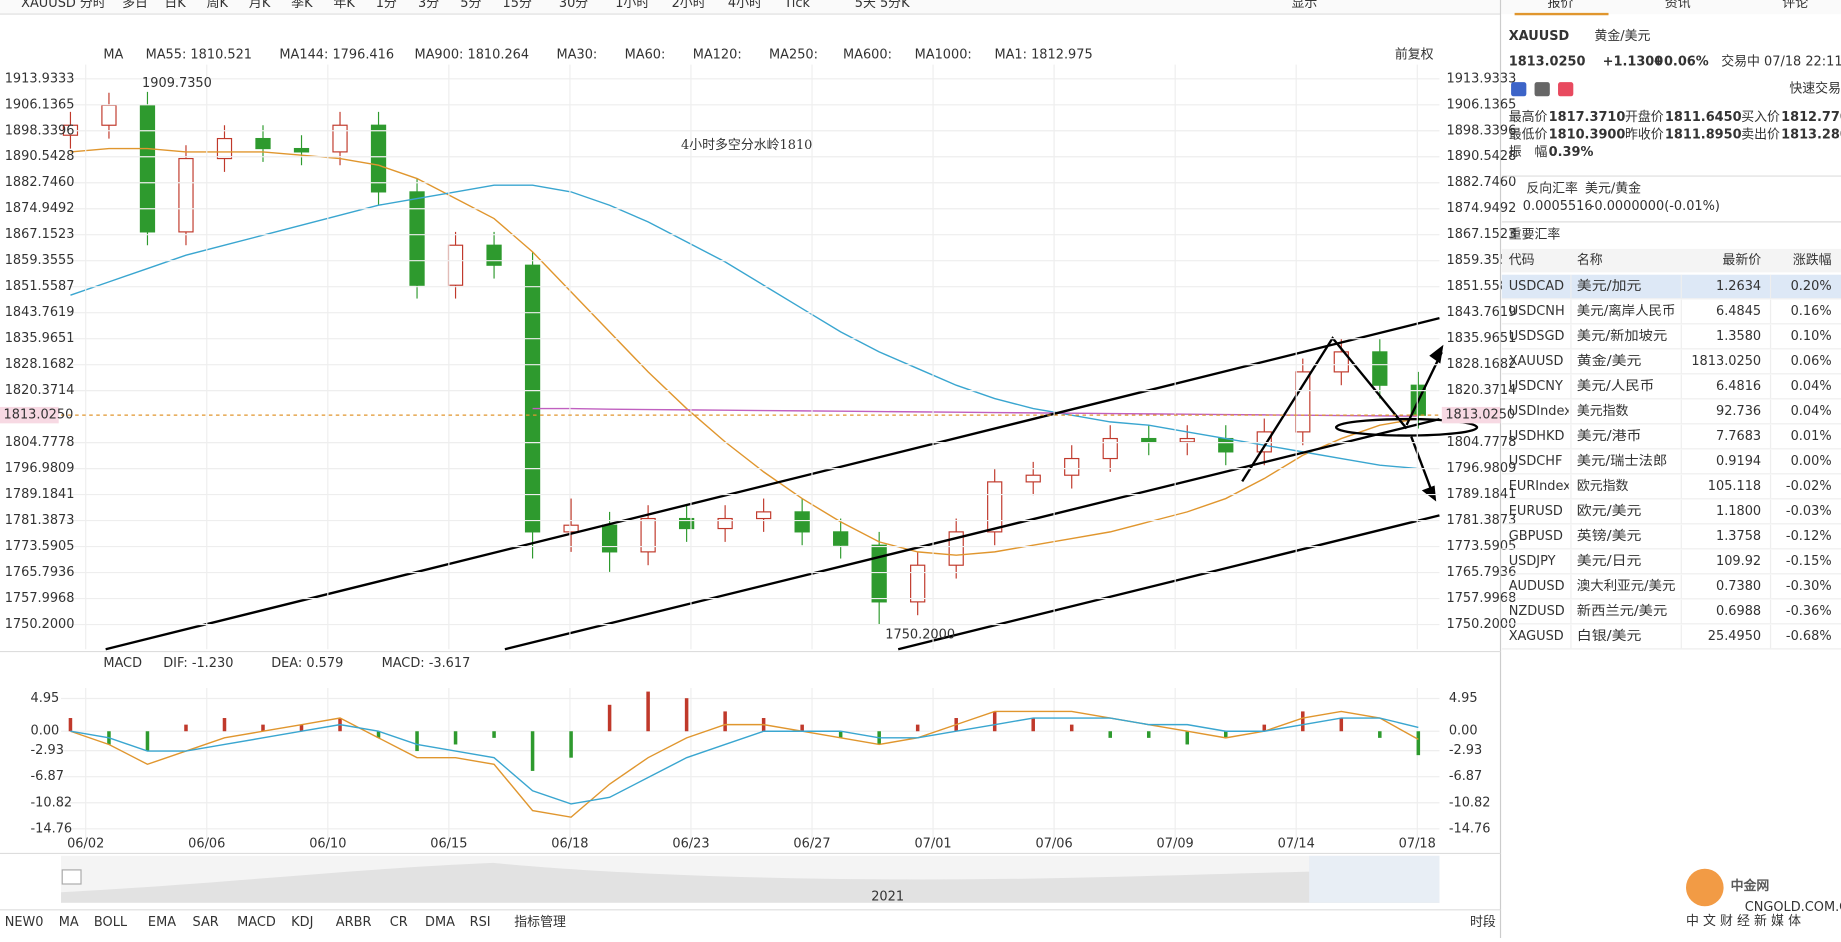 Image resolution: width=1841 pixels, height=942 pixels. What do you see at coordinates (175, 5) in the screenshot?
I see `period-tab: 日K` at bounding box center [175, 5].